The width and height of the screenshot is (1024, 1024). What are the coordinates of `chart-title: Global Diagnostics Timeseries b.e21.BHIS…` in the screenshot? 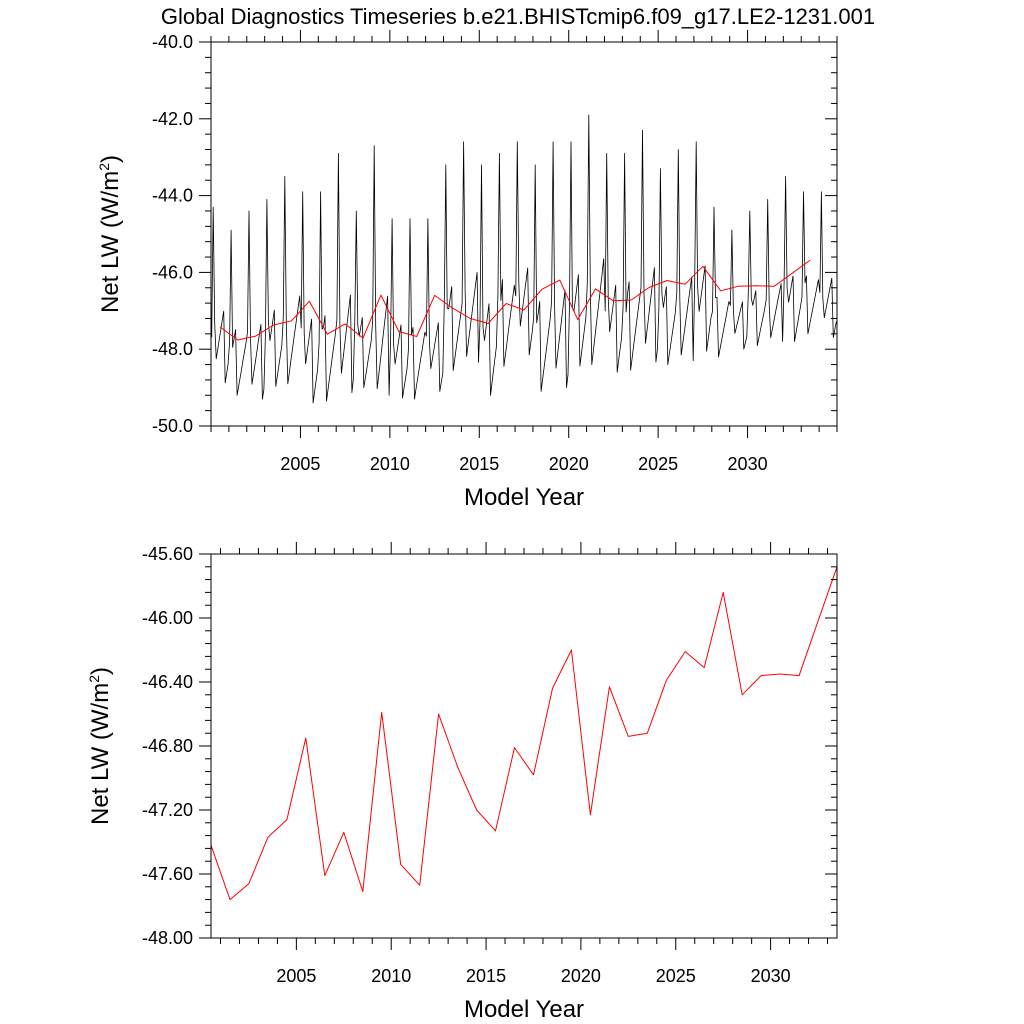 It's located at (518, 16).